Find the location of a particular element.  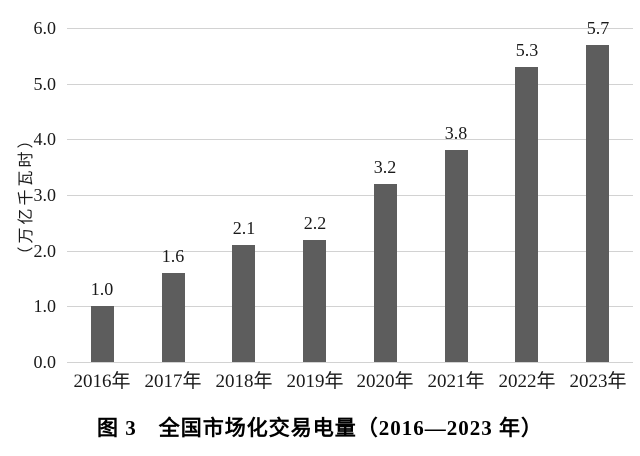

bar-value-label: 2.1 is located at coordinates (244, 228).